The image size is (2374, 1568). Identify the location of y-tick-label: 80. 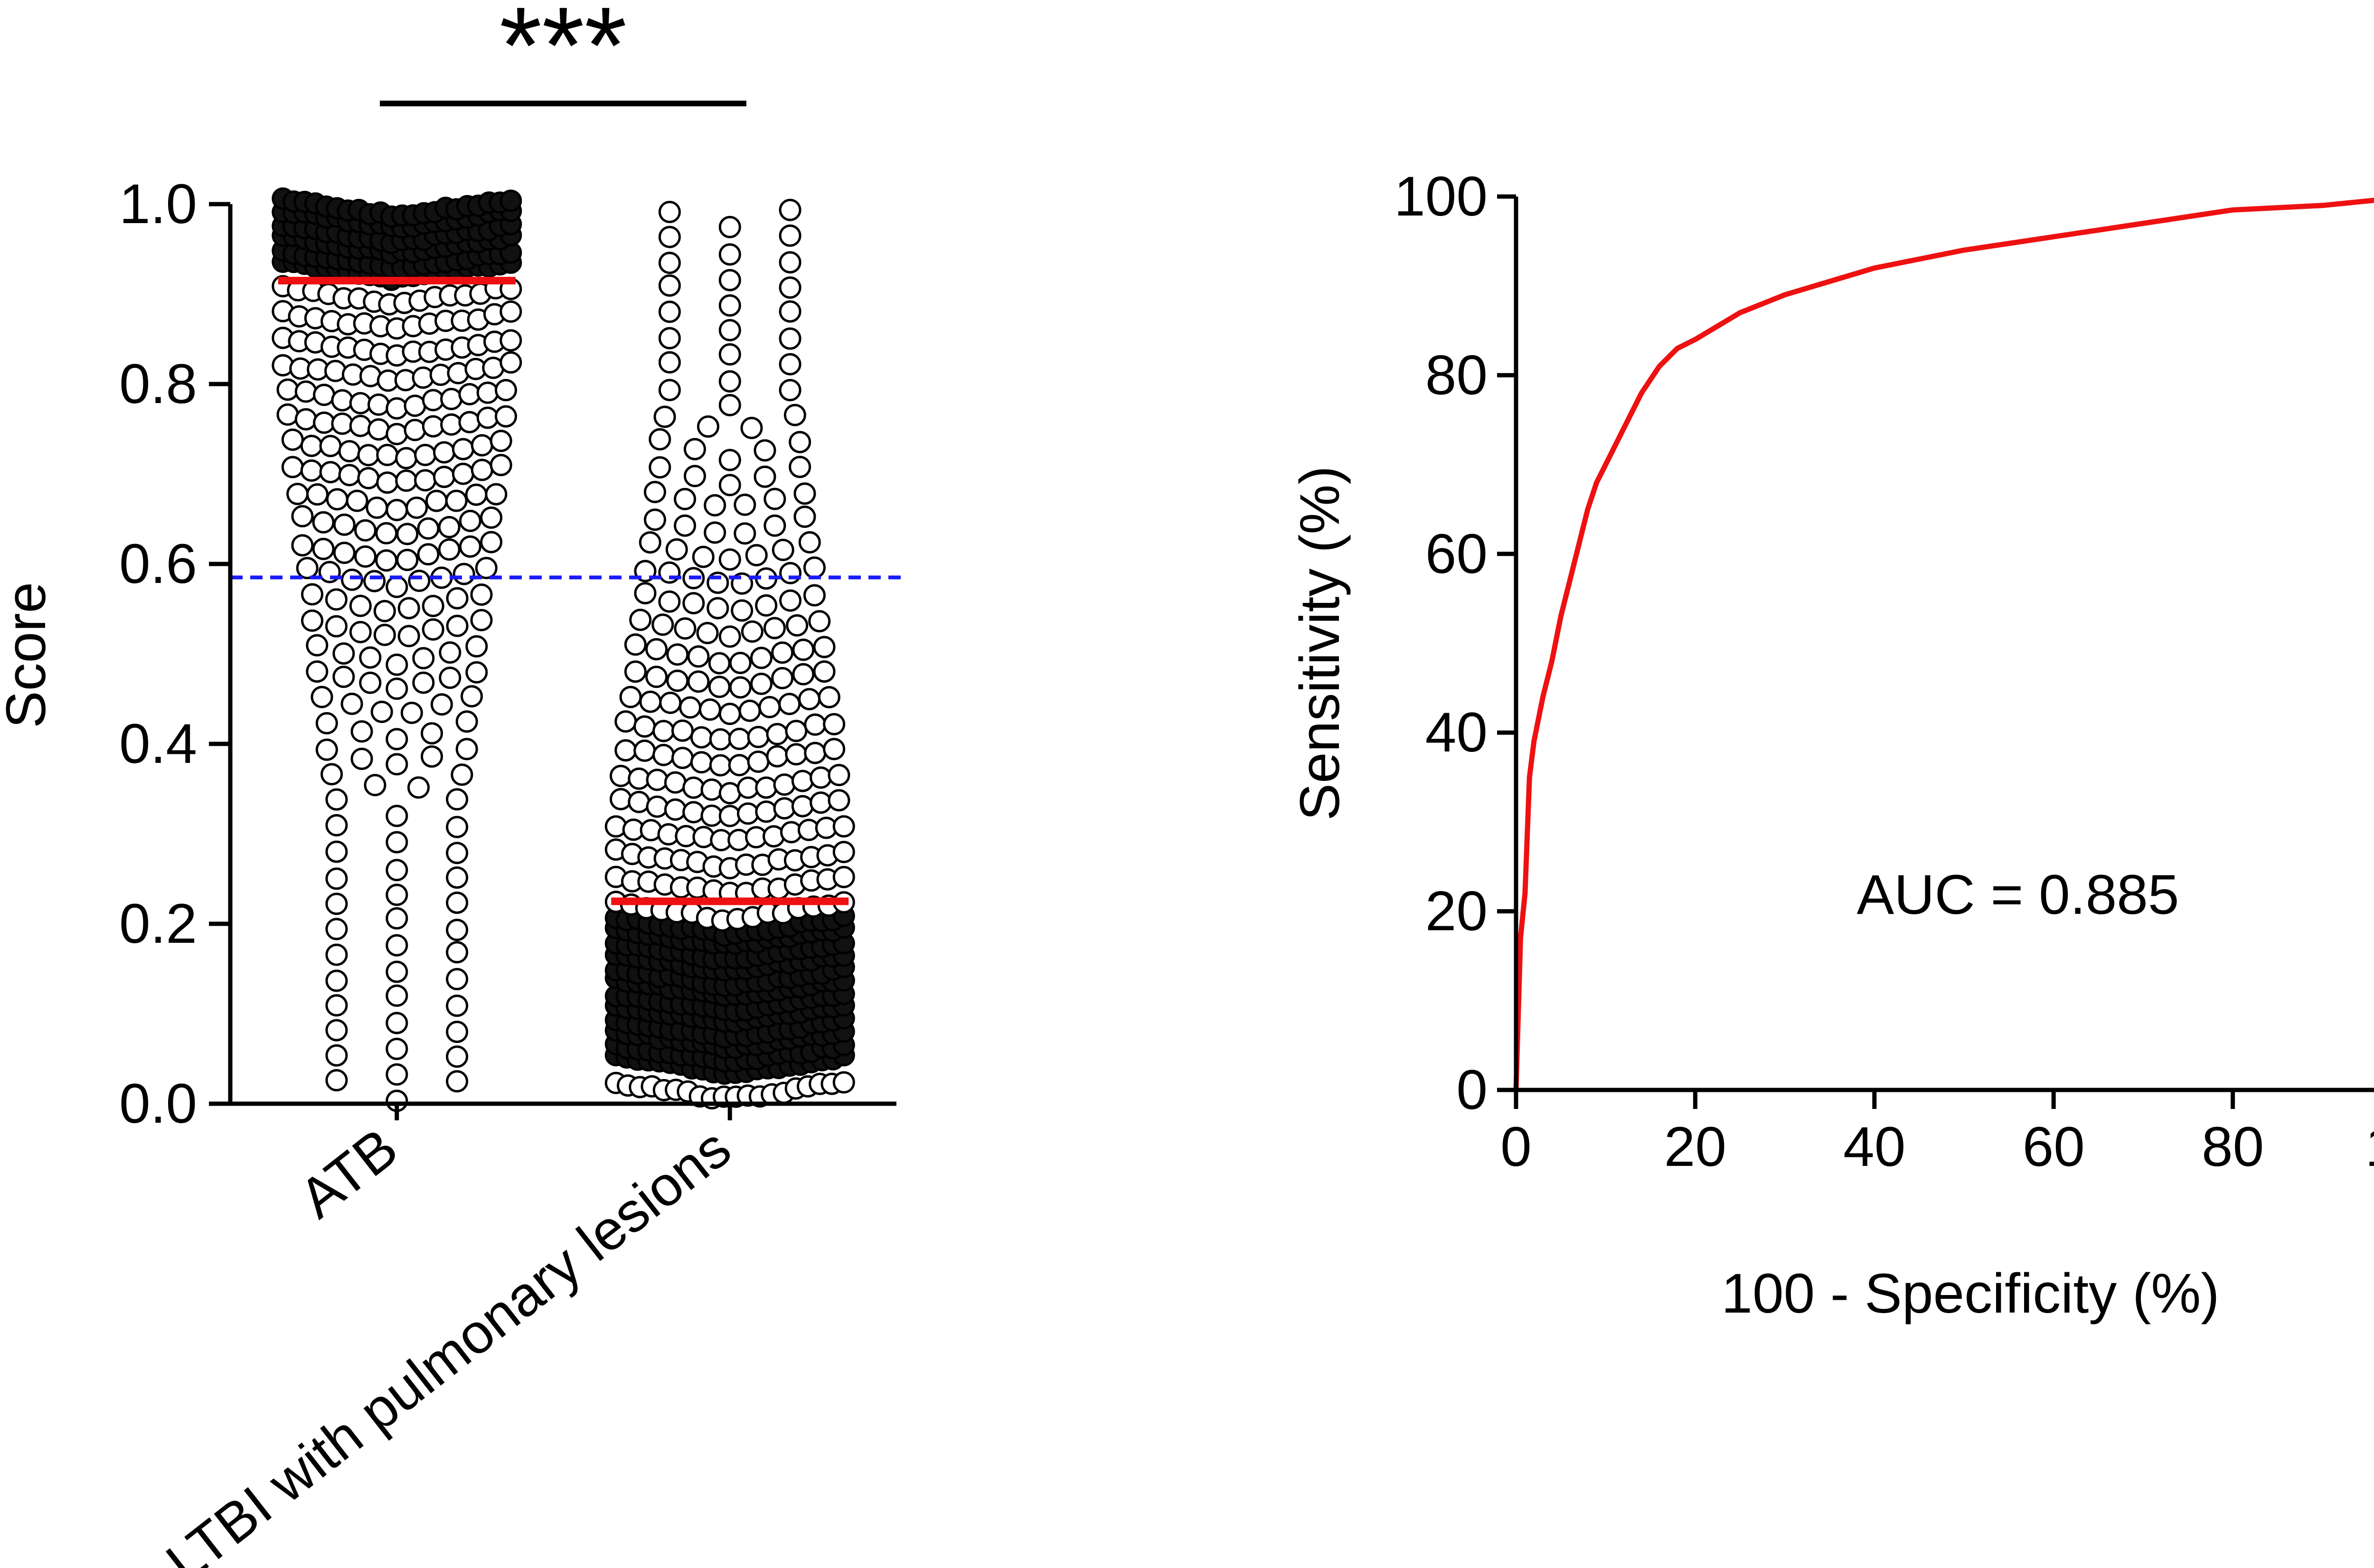
(1456, 375).